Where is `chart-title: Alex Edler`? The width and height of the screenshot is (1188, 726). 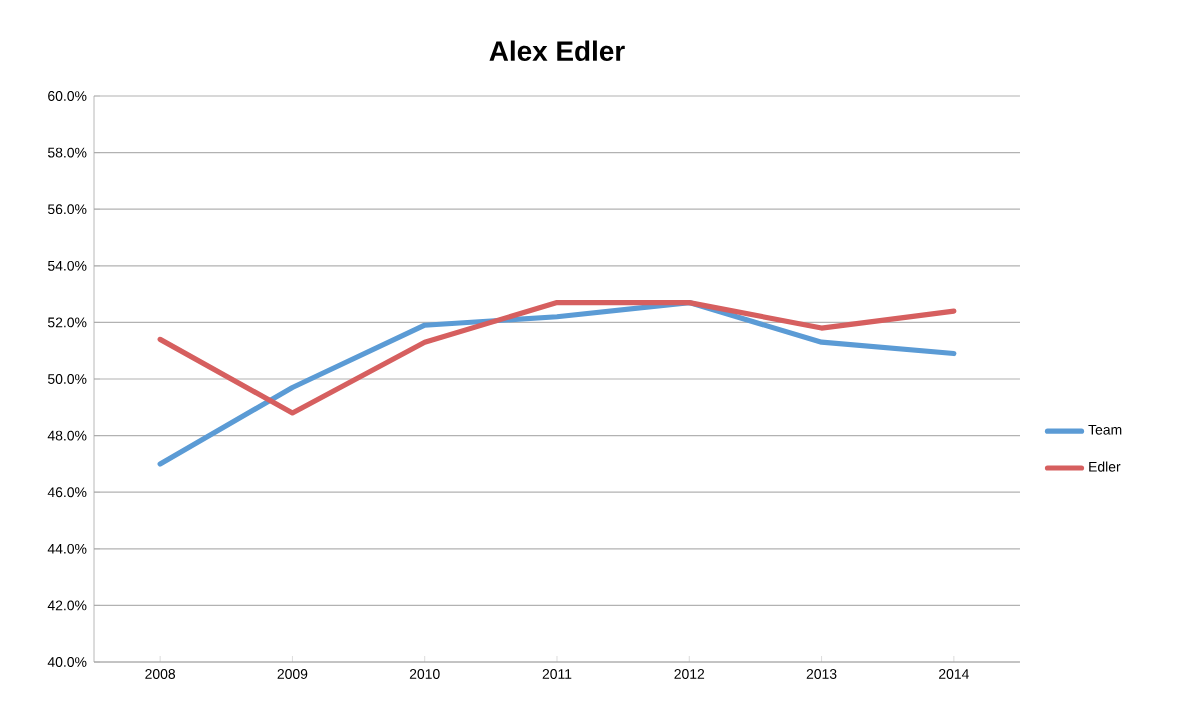
chart-title: Alex Edler is located at coordinates (557, 51).